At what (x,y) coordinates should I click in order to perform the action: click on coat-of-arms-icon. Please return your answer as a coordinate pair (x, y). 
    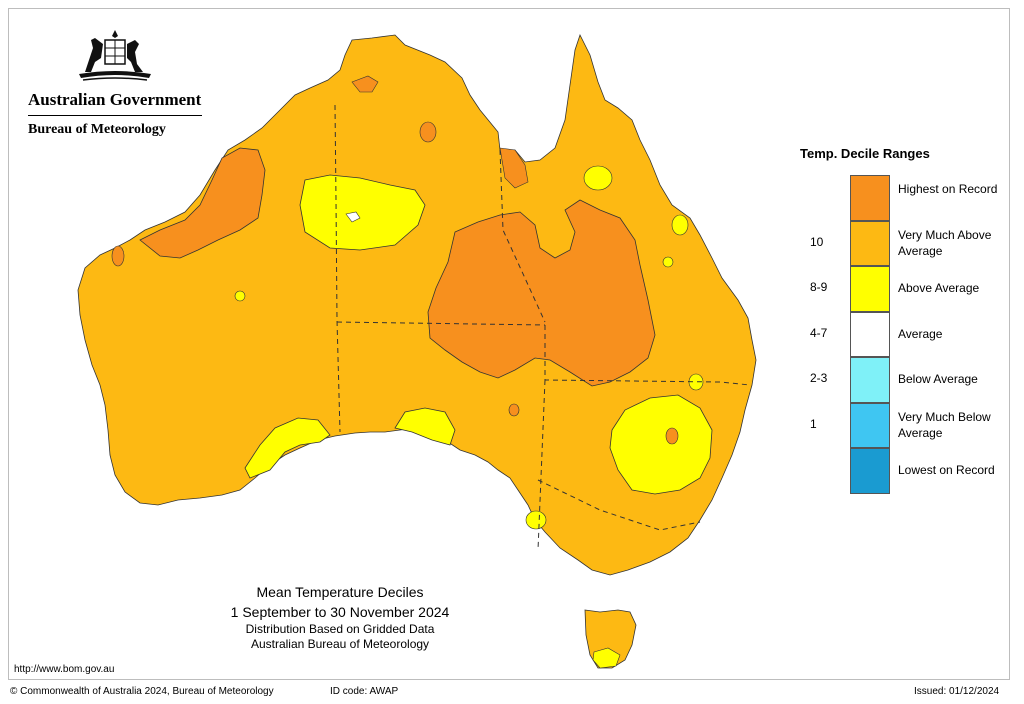
    Looking at the image, I should click on (115, 55).